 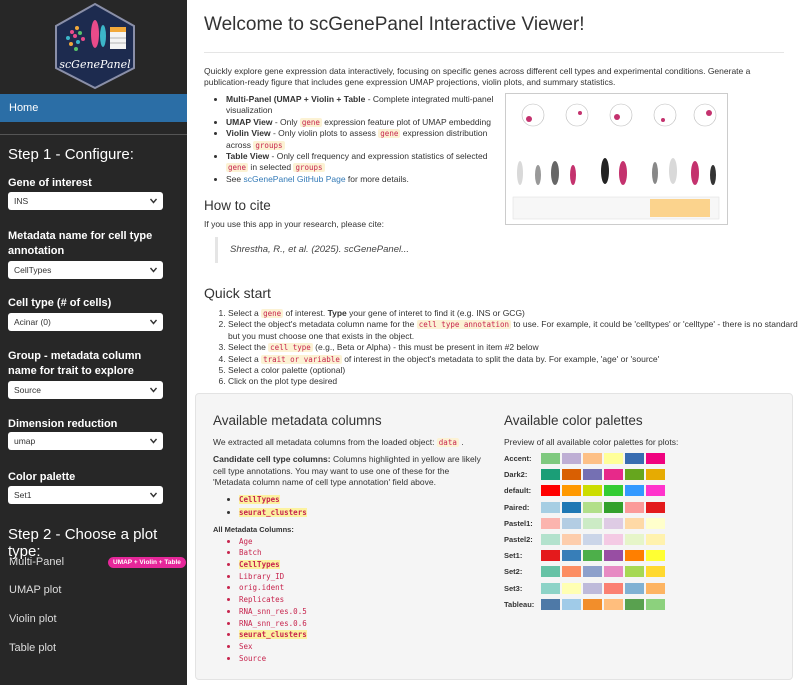 What do you see at coordinates (248, 133) in the screenshot?
I see `bold-text: Violin View` at bounding box center [248, 133].